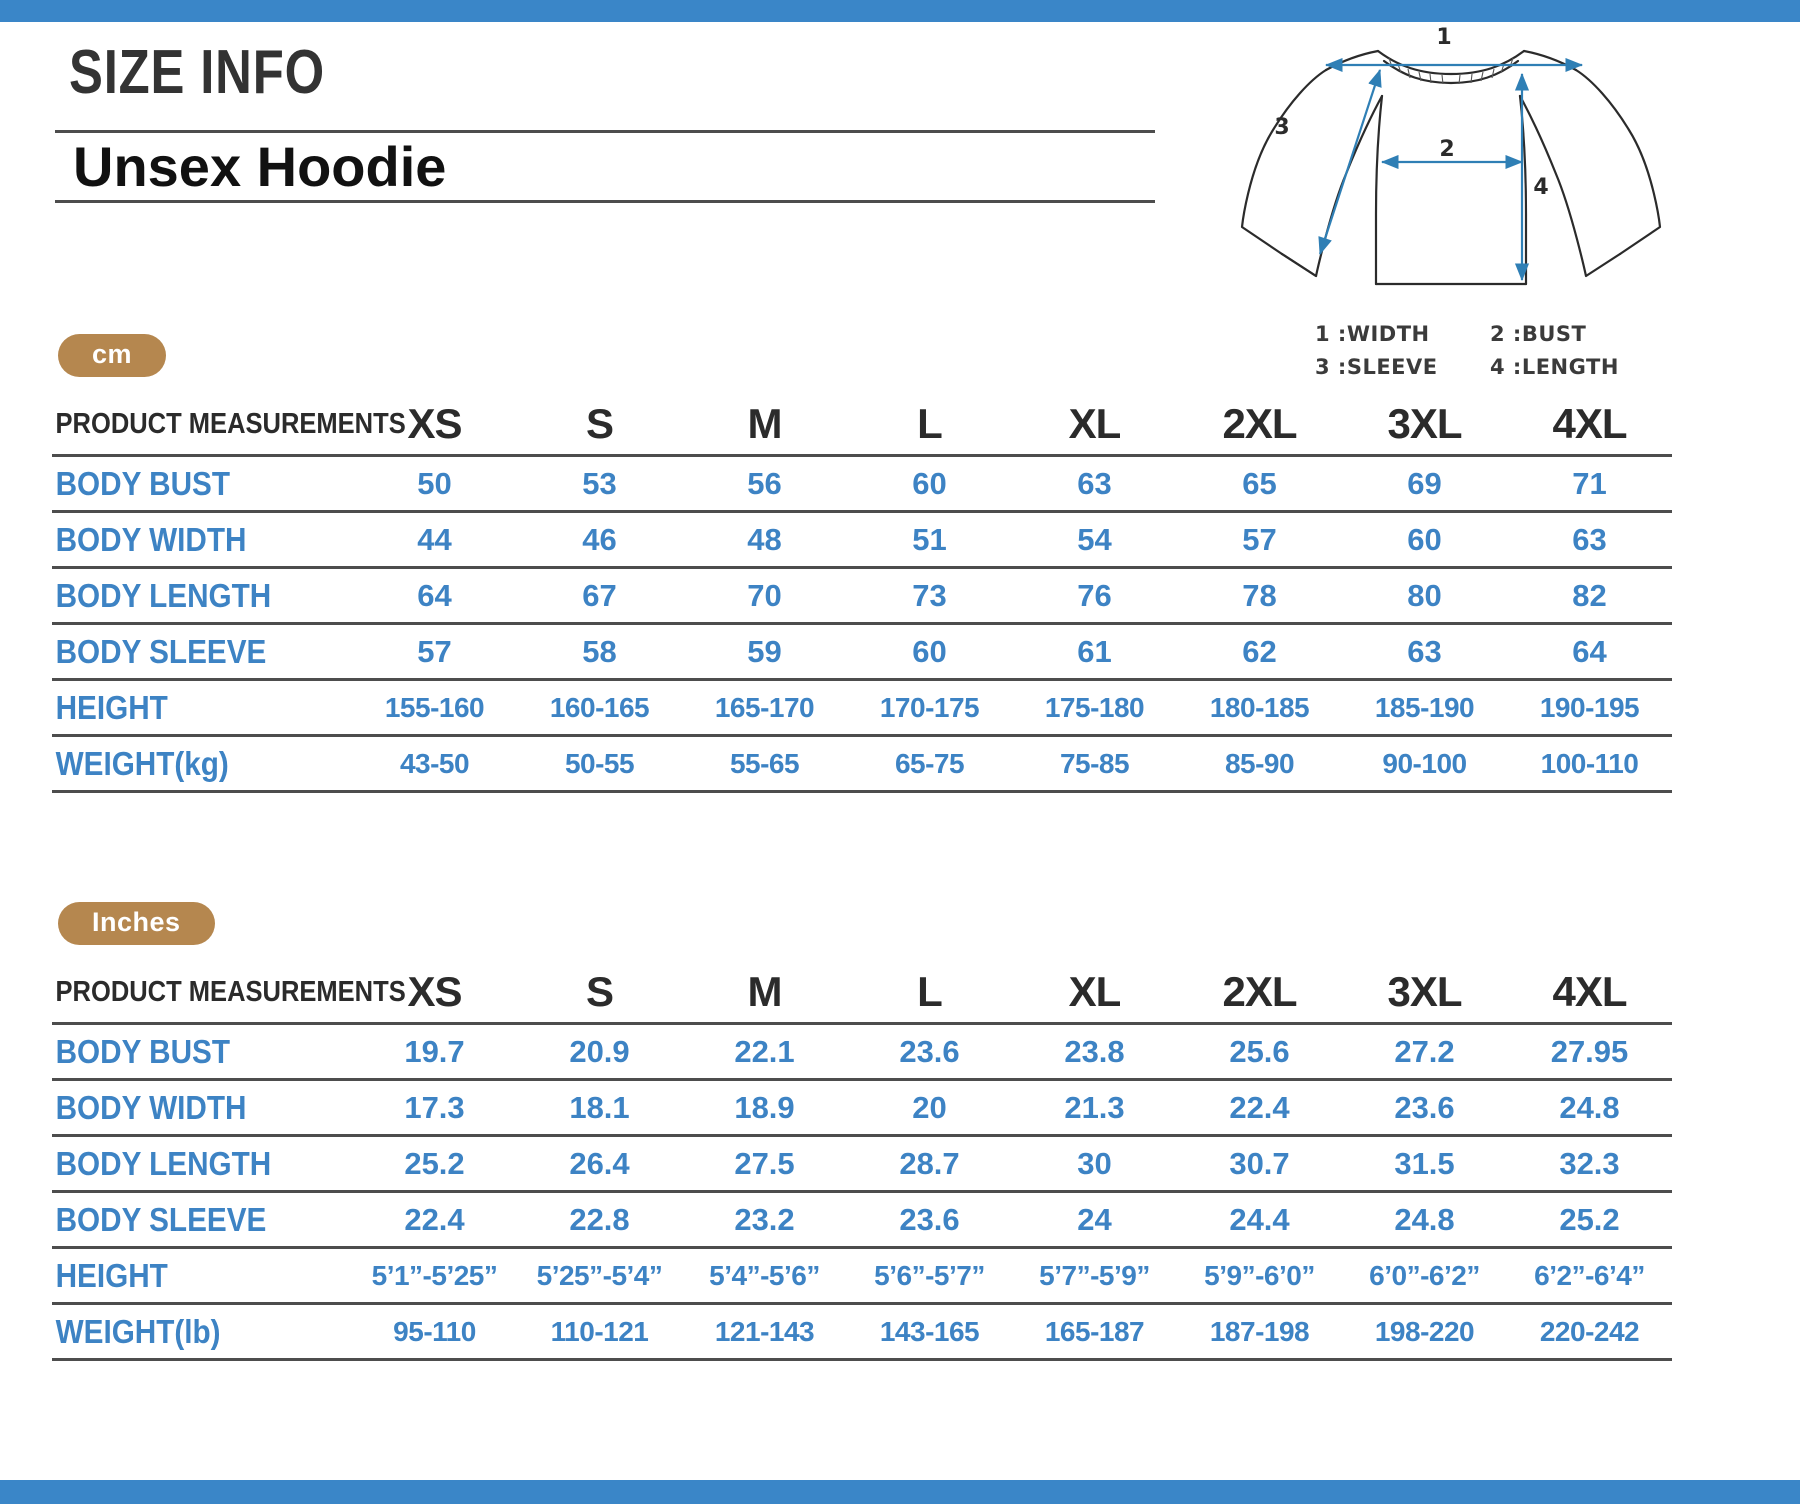 This screenshot has height=1504, width=1800. What do you see at coordinates (599, 1164) in the screenshot?
I see `cell: 26.4` at bounding box center [599, 1164].